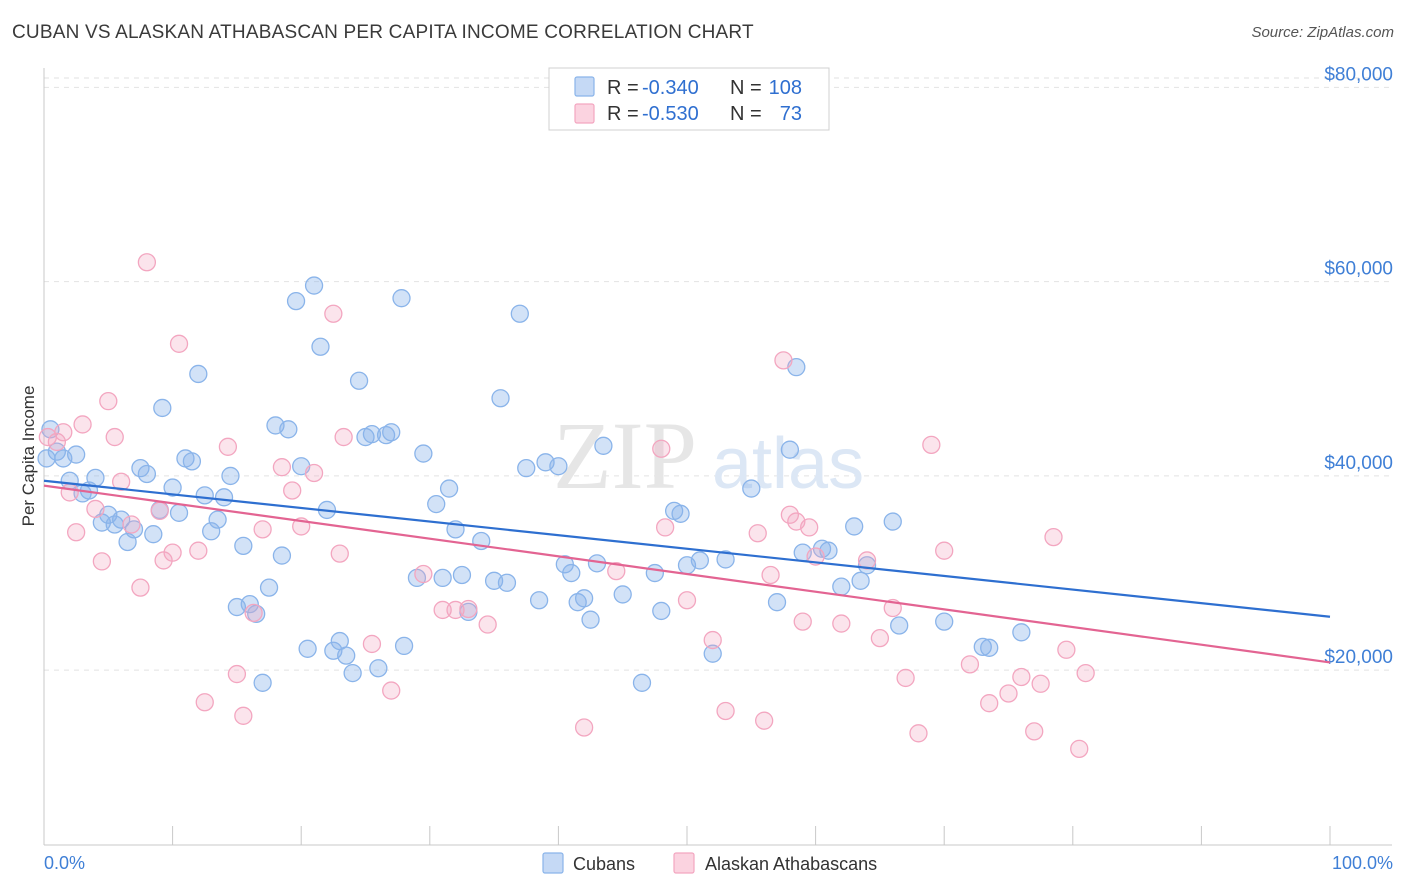 The image size is (1406, 892). I want to click on bottom-legend-swatch-cubans, so click(553, 863).